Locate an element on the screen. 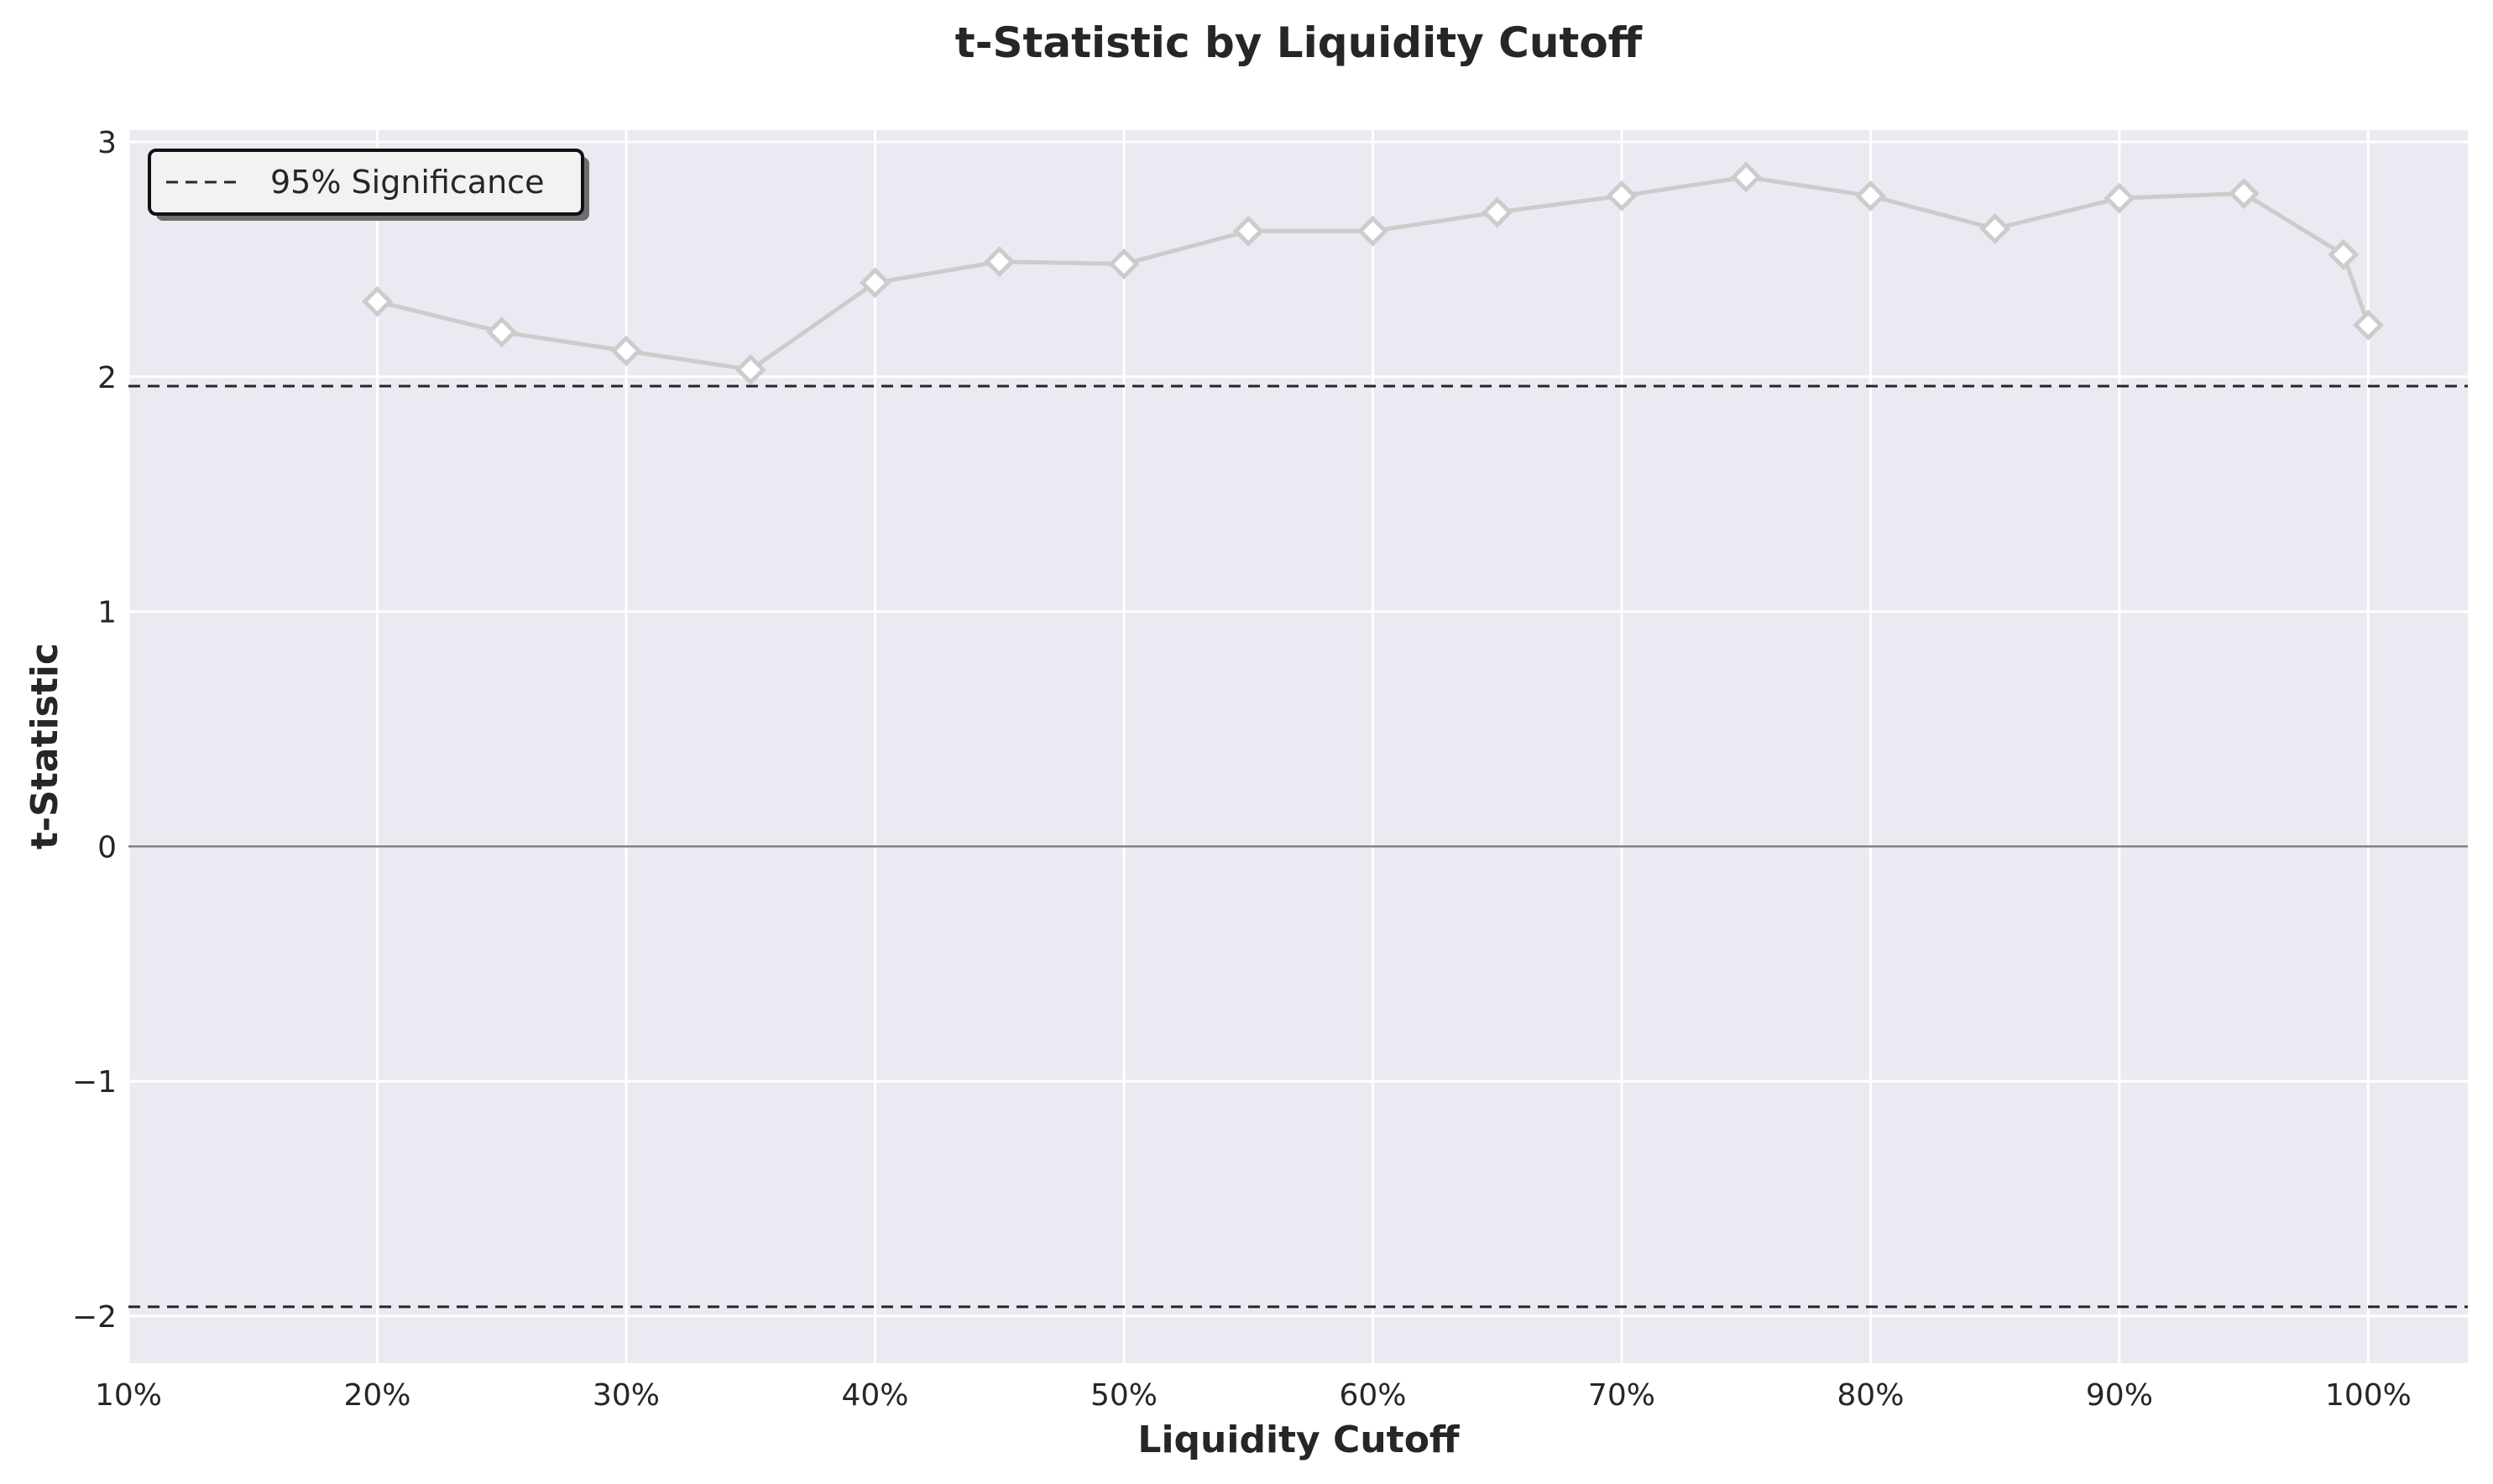 Image resolution: width=2493 pixels, height=1484 pixels. x-tick-label: 50% is located at coordinates (1124, 1395).